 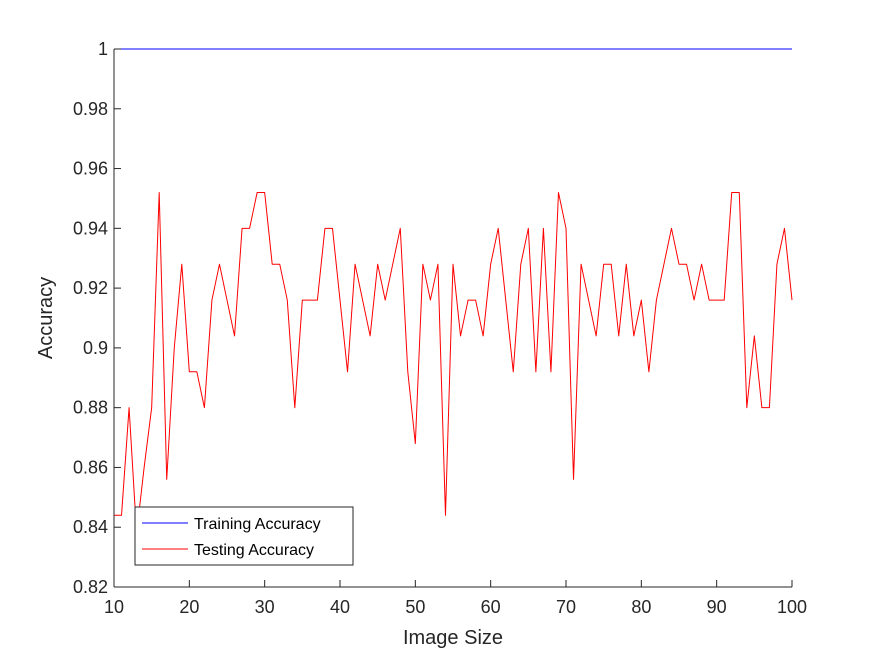 What do you see at coordinates (90, 467) in the screenshot?
I see `y-tick-label: 0.86` at bounding box center [90, 467].